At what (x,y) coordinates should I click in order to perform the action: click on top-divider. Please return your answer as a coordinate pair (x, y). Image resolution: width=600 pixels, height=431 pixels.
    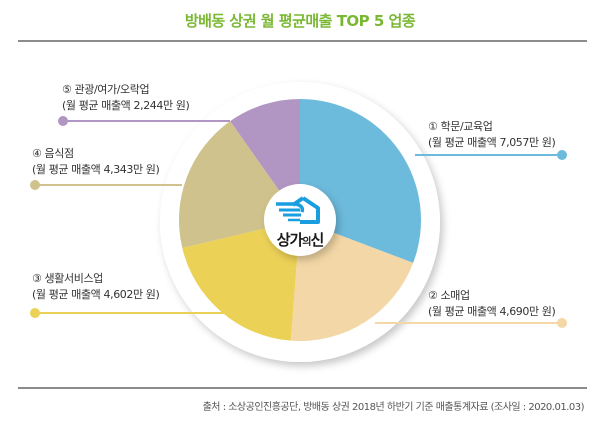
    Looking at the image, I should click on (302, 41).